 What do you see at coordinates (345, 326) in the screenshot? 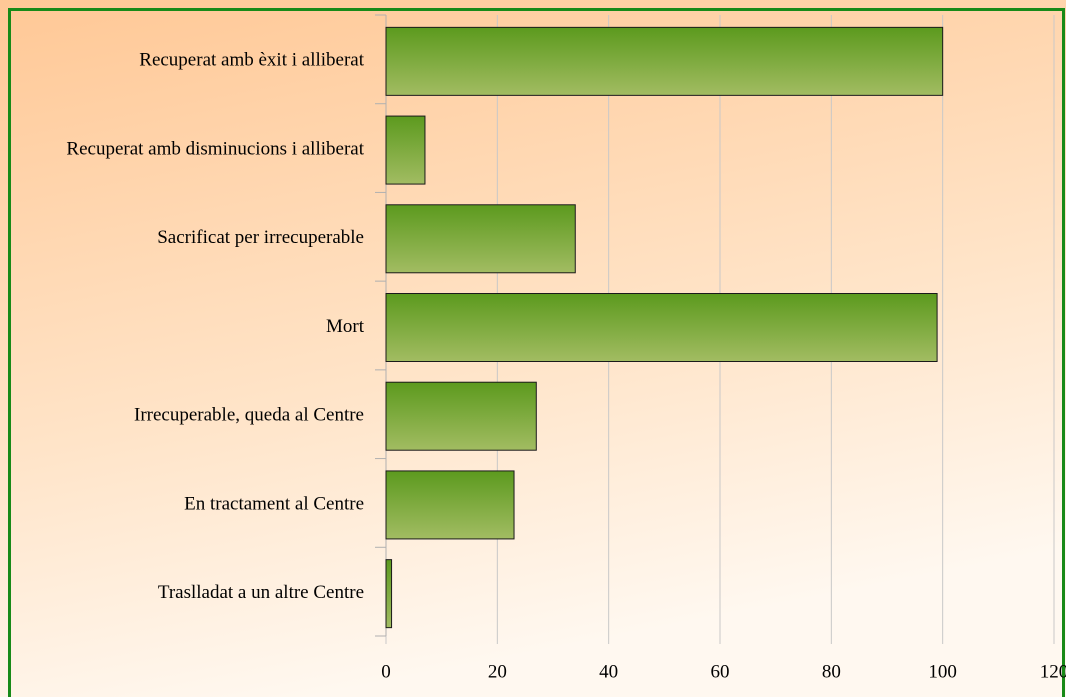
I see `y-tick-label: Mort` at bounding box center [345, 326].